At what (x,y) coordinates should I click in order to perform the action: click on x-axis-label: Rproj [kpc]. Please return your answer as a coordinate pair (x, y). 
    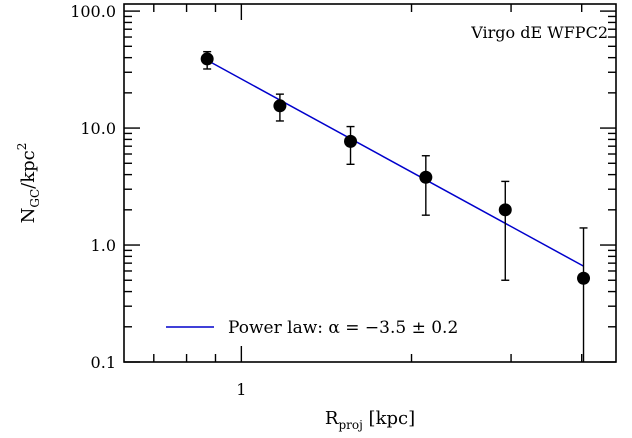
    Looking at the image, I should click on (370, 420).